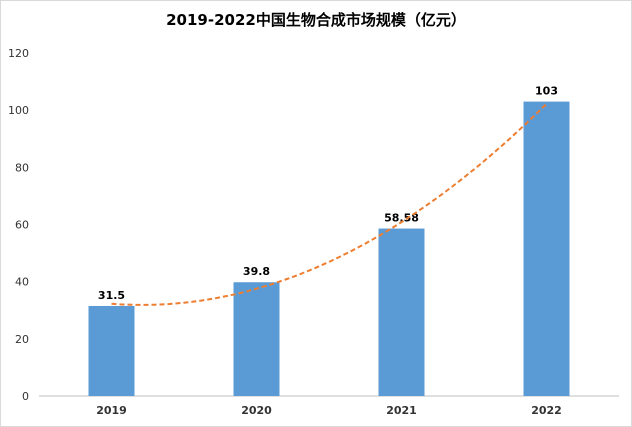 The image size is (632, 427). Describe the element at coordinates (25, 396) in the screenshot. I see `y-tick-label-0: 0` at that location.